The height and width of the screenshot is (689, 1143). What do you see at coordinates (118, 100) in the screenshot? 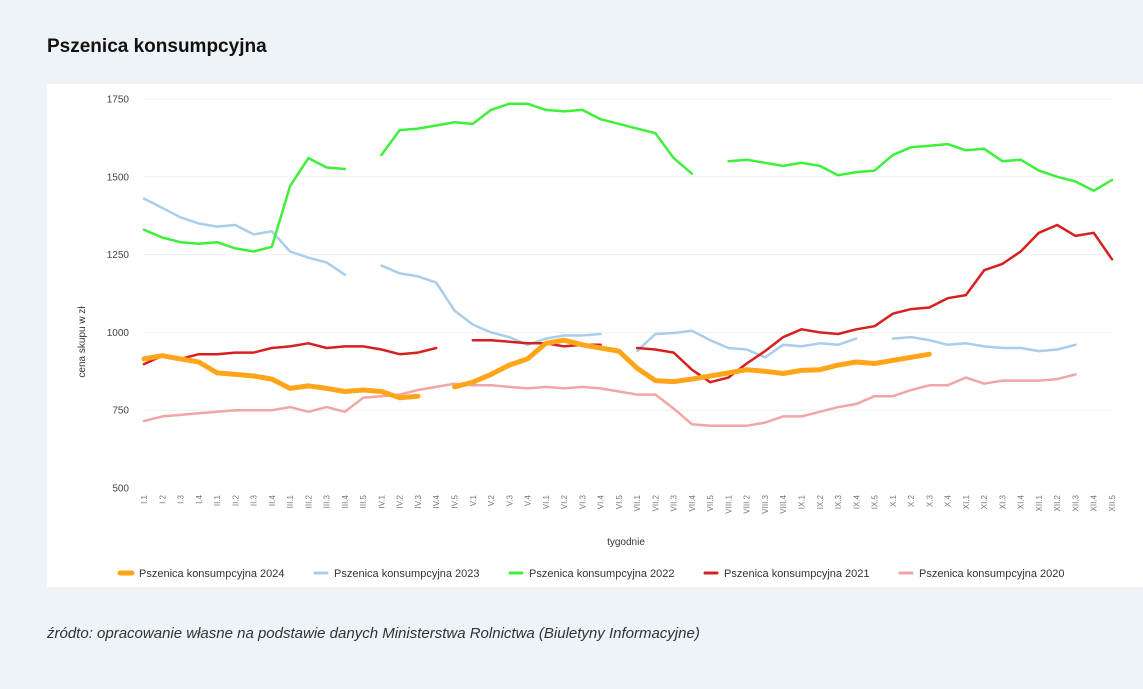
I see `y-tick-label: 1750` at bounding box center [118, 100].